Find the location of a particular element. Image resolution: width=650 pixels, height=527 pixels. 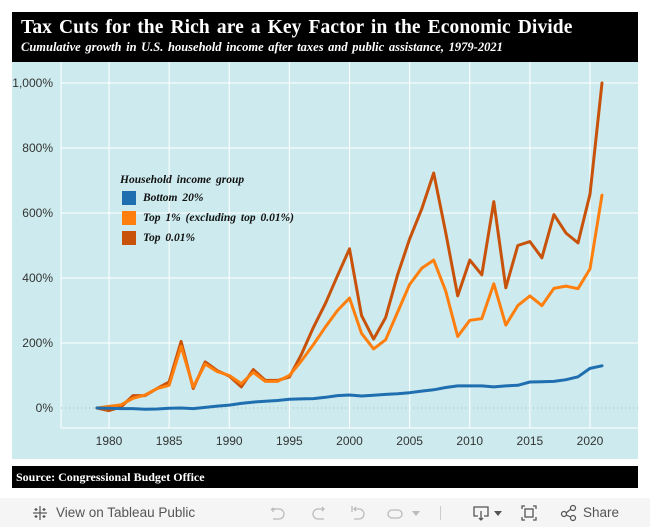

source-note: Source: Congressional Budget Office is located at coordinates (325, 477).